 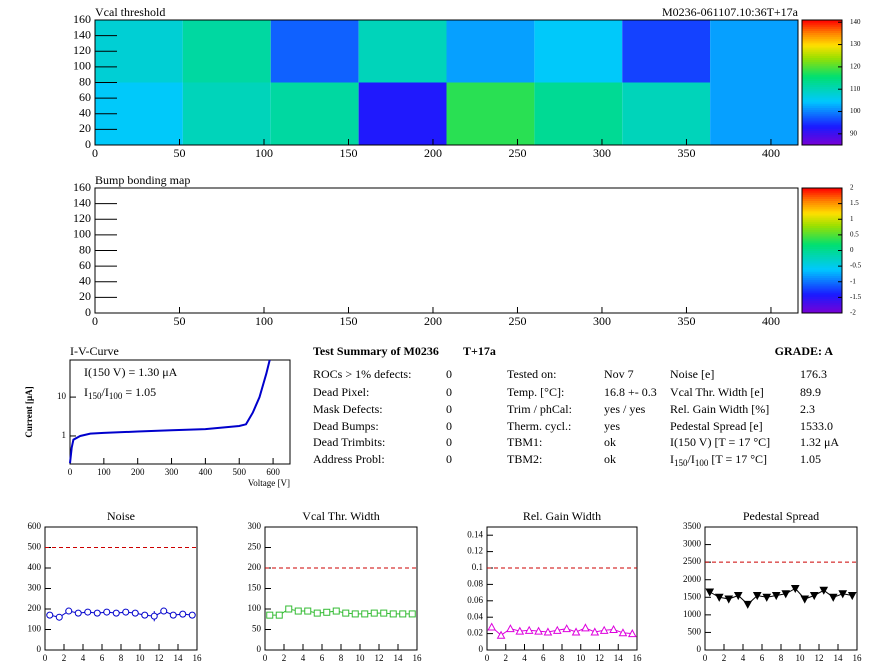 What do you see at coordinates (142, 180) in the screenshot?
I see `chart-title: Bump bonding map` at bounding box center [142, 180].